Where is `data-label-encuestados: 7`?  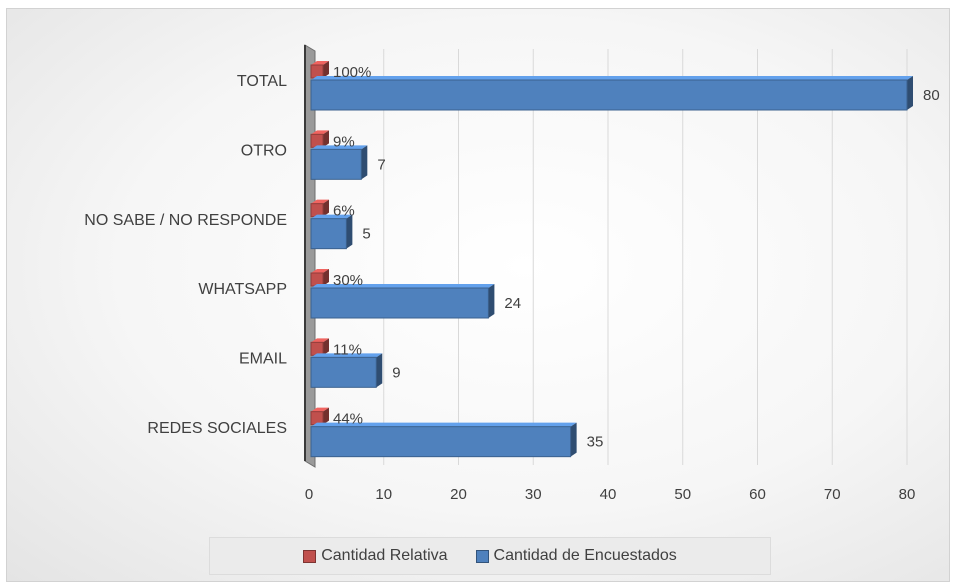
data-label-encuestados: 7 is located at coordinates (381, 164).